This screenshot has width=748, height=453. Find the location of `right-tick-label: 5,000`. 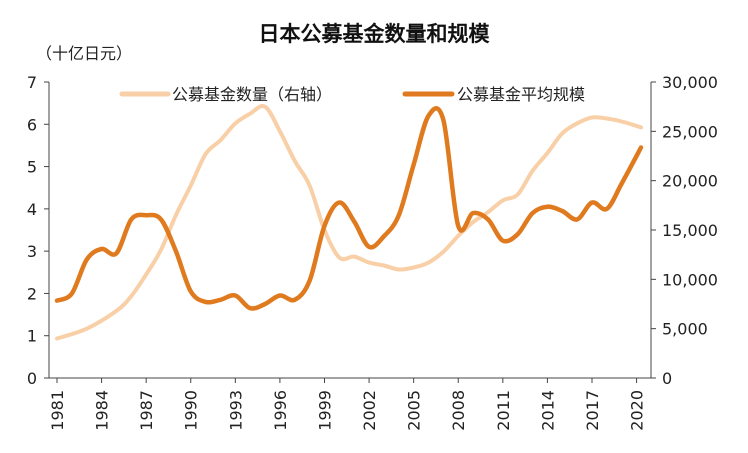

right-tick-label: 5,000 is located at coordinates (685, 329).